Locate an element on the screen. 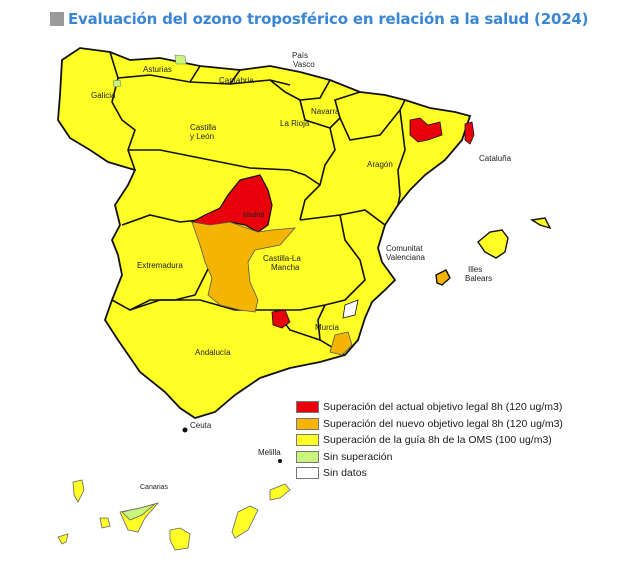  label-clm-2: Mancha is located at coordinates (285, 267).